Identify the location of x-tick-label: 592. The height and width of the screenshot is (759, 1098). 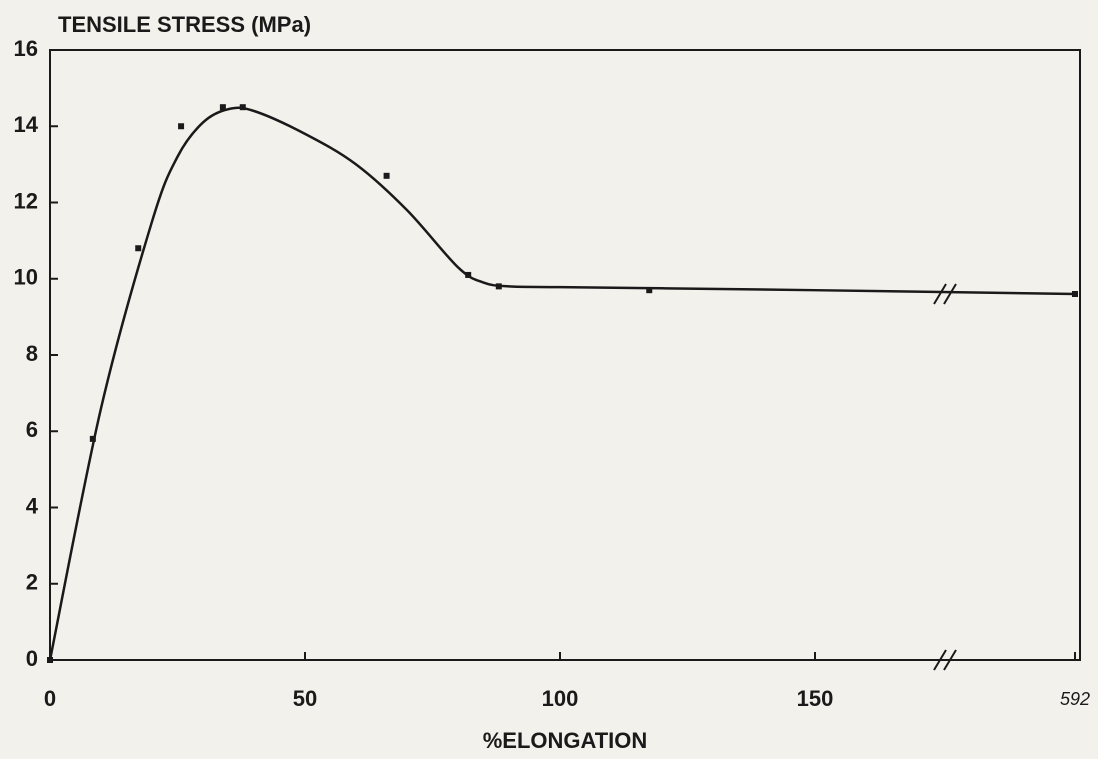
(1075, 699).